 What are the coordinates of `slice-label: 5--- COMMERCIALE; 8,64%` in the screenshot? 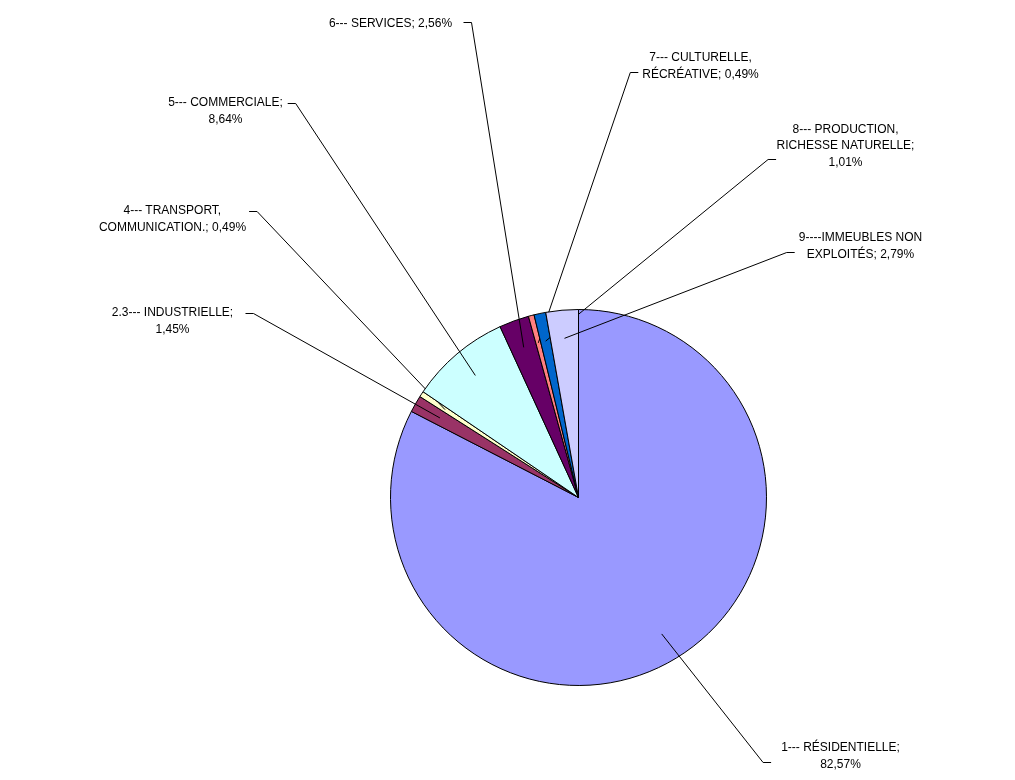 It's located at (225, 110).